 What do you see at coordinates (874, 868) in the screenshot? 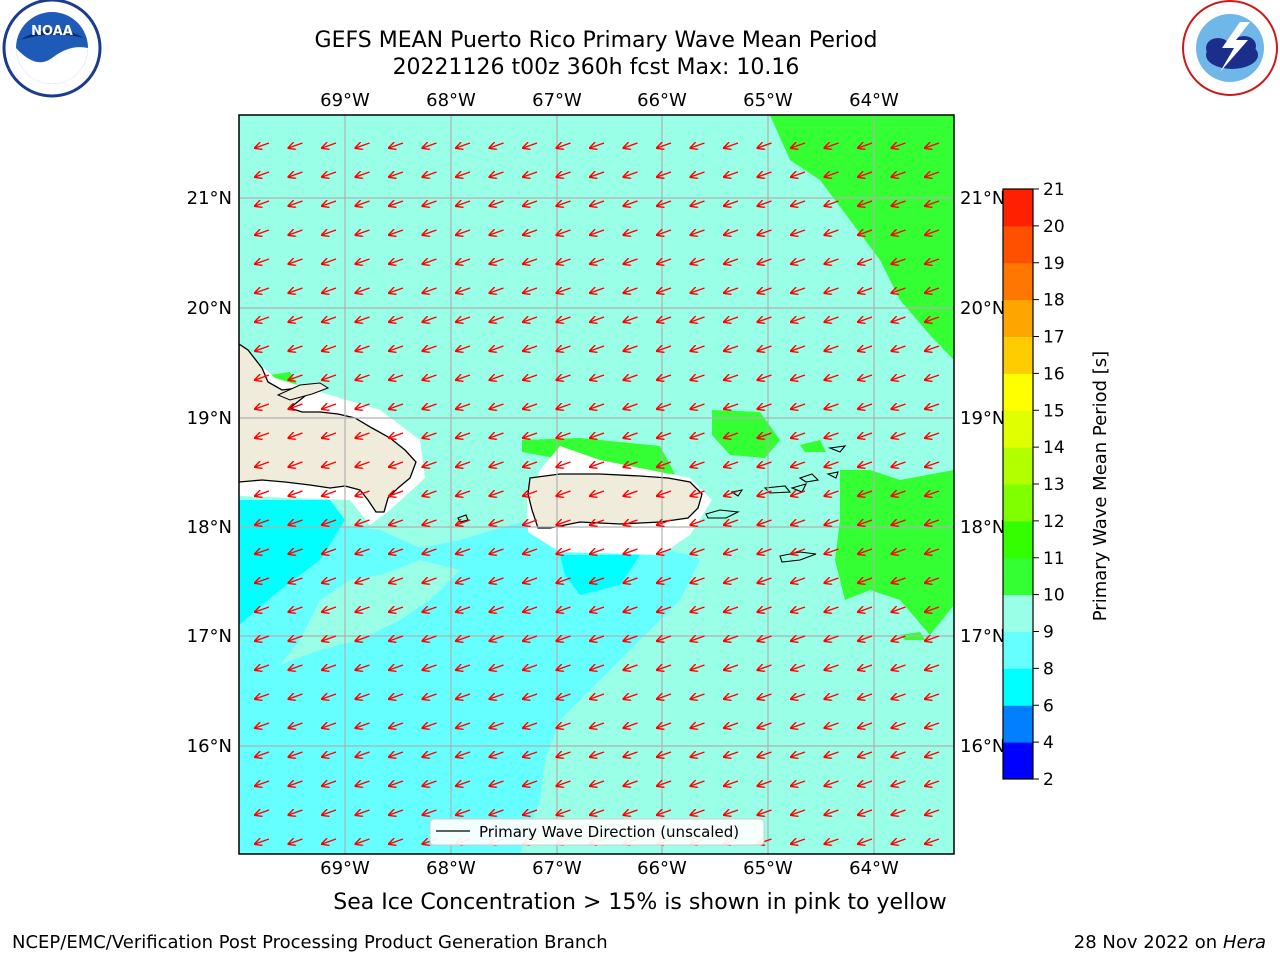
I see `lon-label: 64°W` at bounding box center [874, 868].